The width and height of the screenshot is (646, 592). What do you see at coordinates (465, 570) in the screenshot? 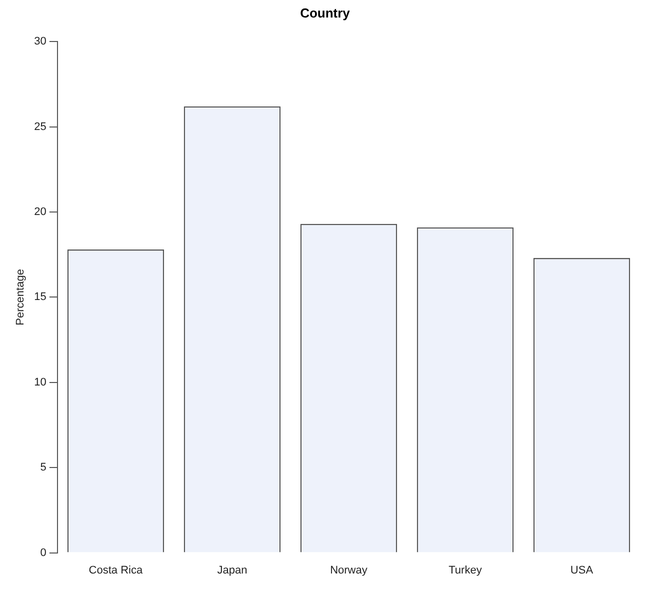
I see `x-tick-label: Turkey` at bounding box center [465, 570].